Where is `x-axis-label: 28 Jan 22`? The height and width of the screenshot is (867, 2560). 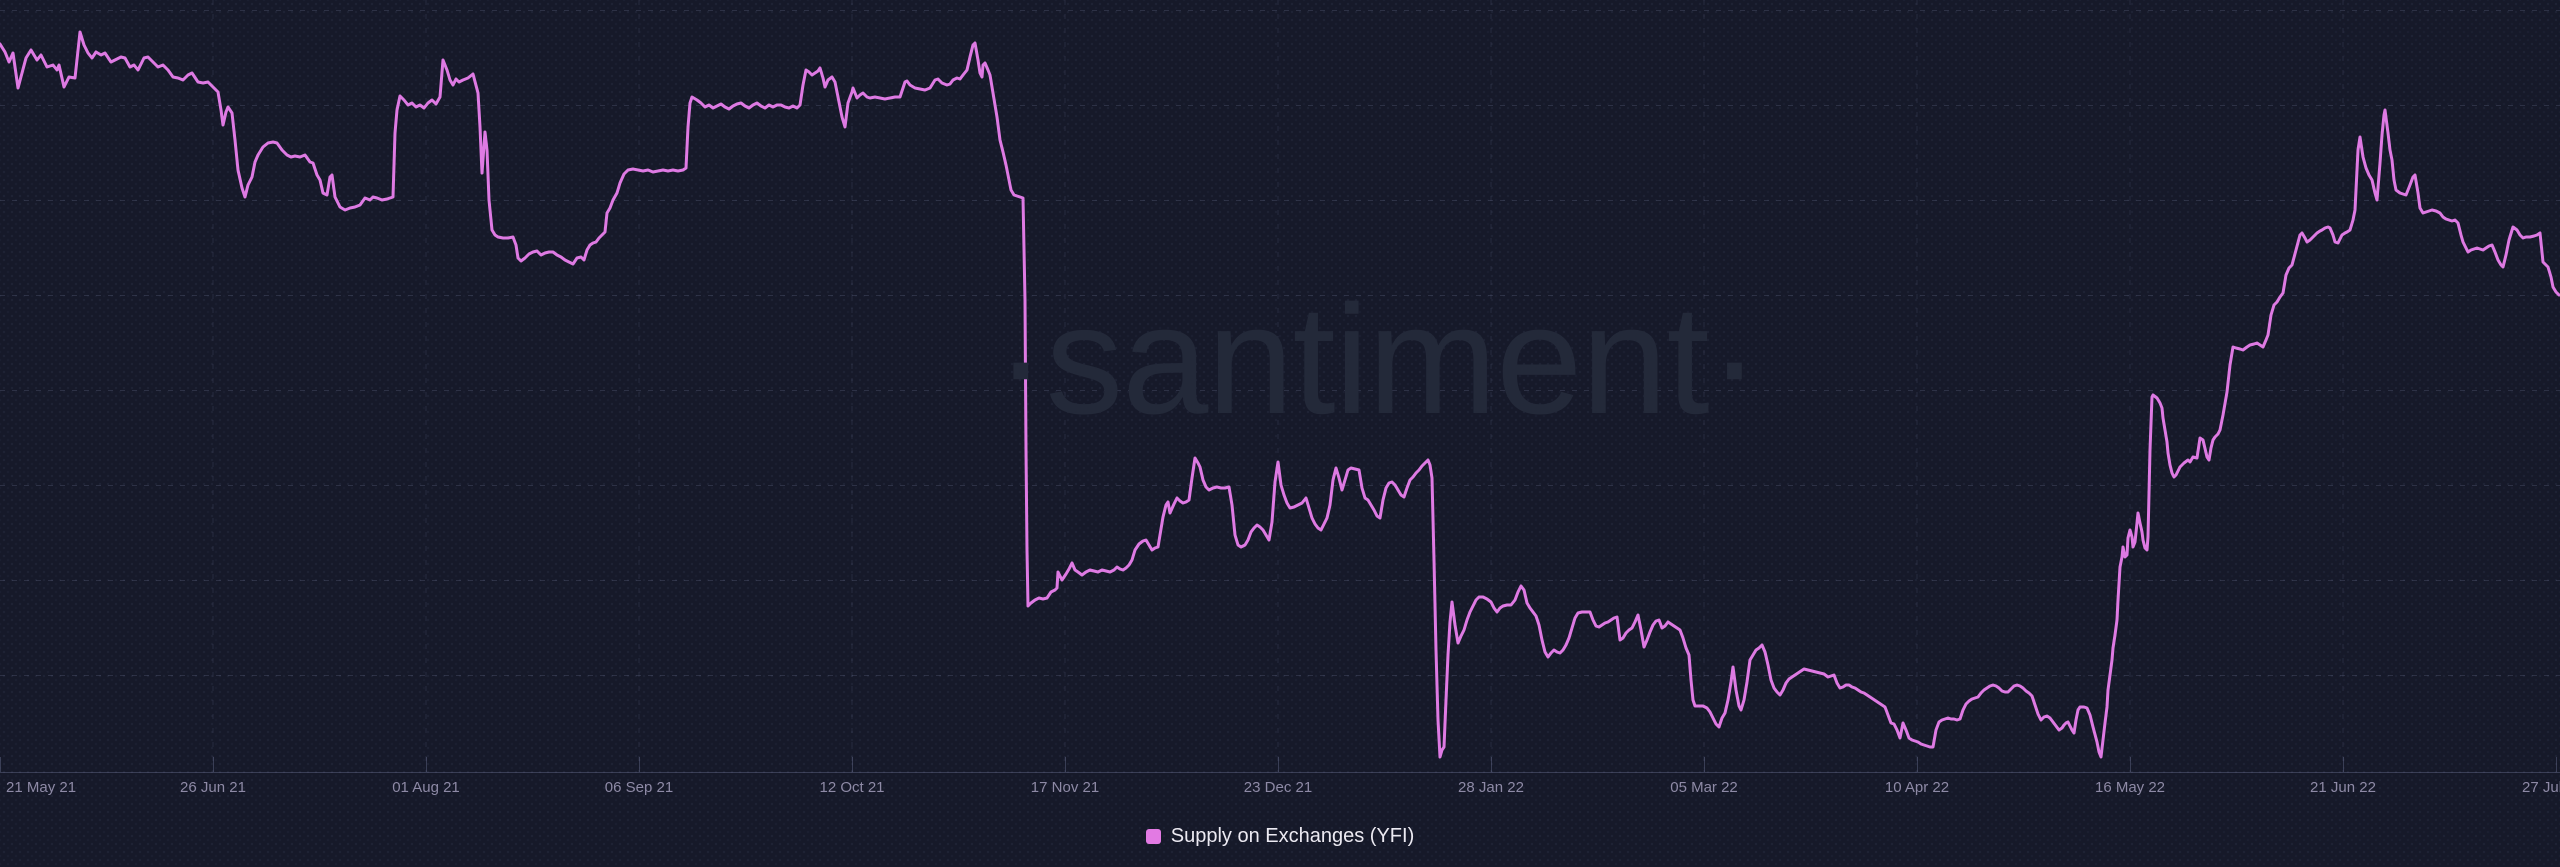 x-axis-label: 28 Jan 22 is located at coordinates (1491, 787).